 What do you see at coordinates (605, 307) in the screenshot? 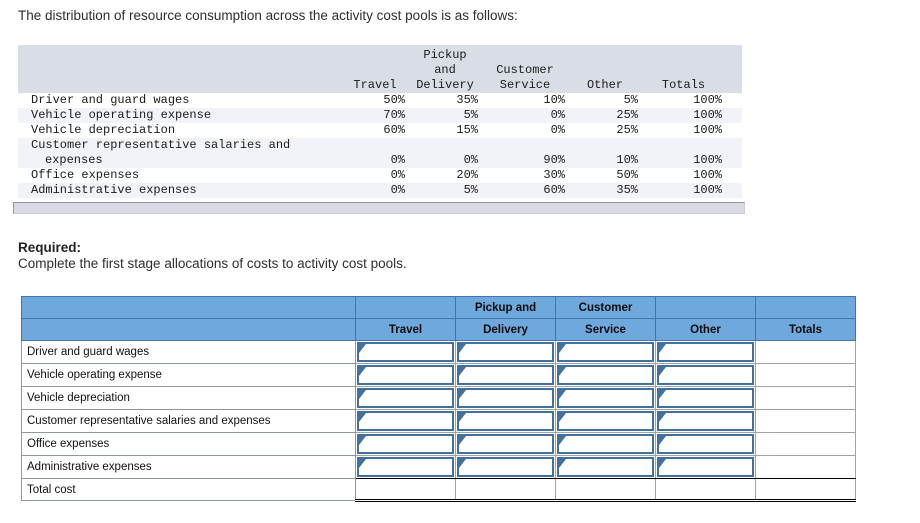
I see `header-cell-customer: Customer` at bounding box center [605, 307].